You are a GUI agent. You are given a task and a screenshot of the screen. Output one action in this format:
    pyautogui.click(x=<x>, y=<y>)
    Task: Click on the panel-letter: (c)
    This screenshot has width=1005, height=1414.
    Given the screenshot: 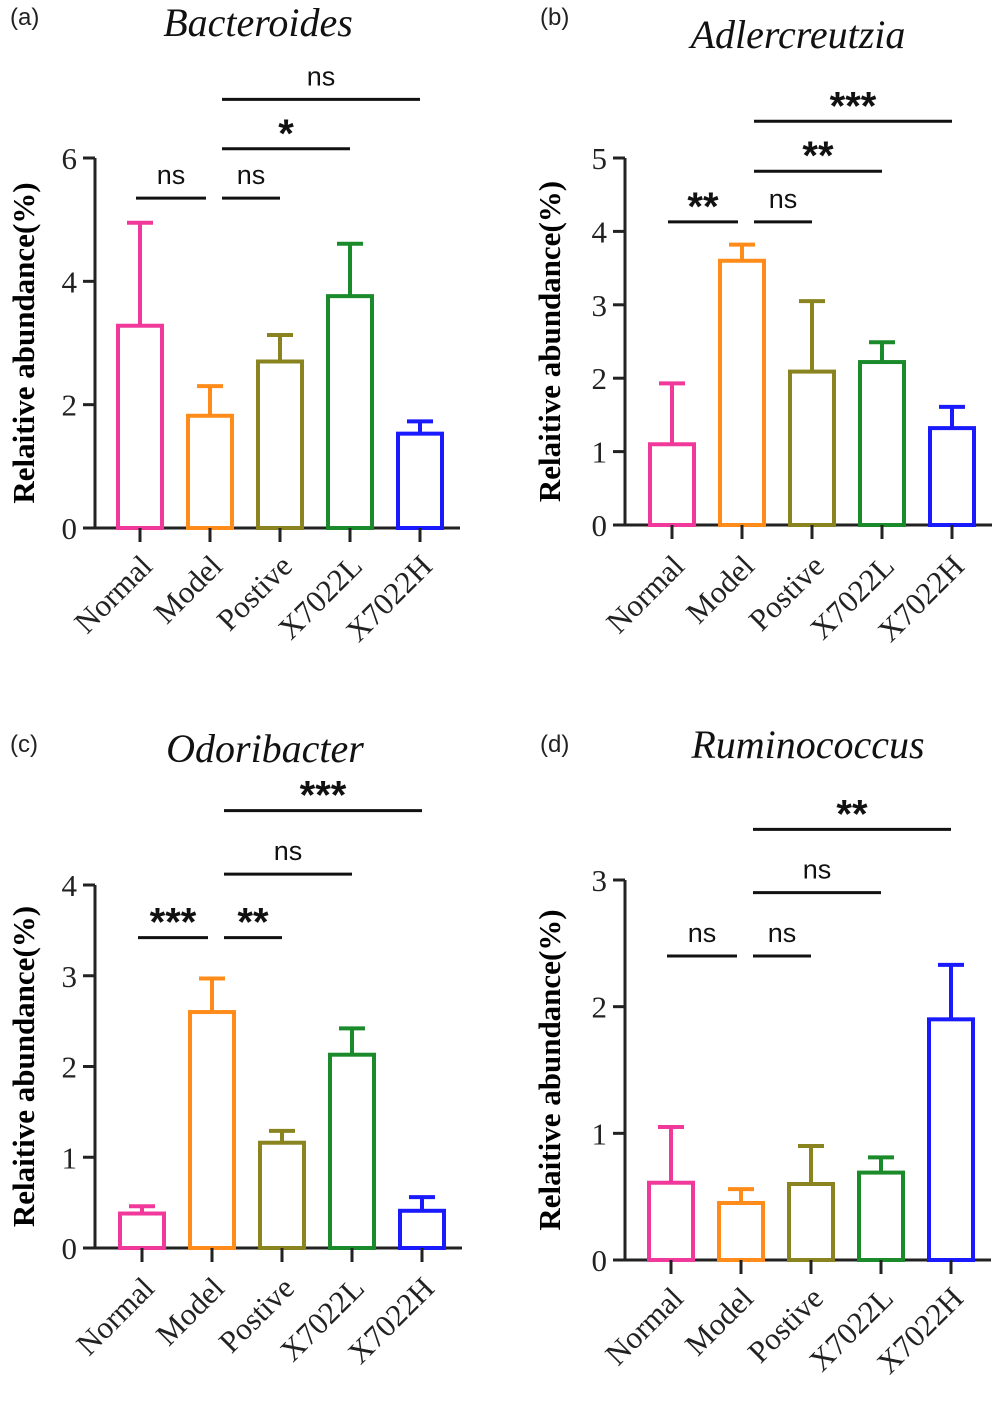 What is the action you would take?
    pyautogui.click(x=24, y=744)
    